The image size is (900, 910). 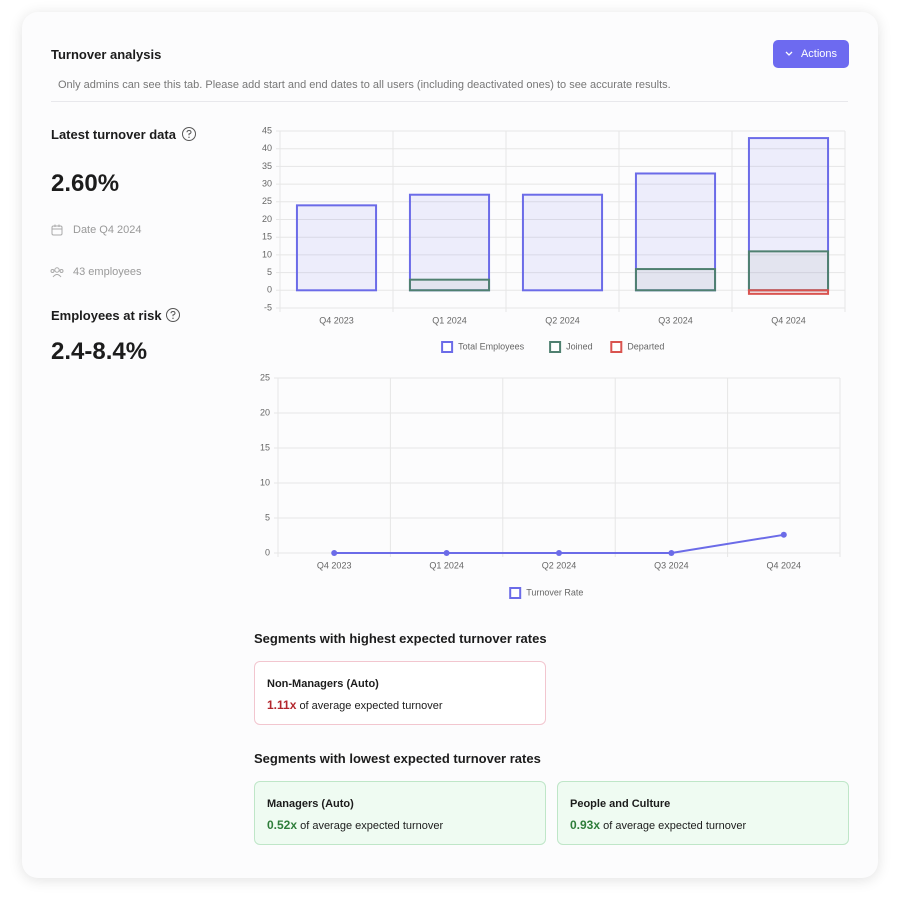 I want to click on page-title: Turnover analysis, so click(x=106, y=54).